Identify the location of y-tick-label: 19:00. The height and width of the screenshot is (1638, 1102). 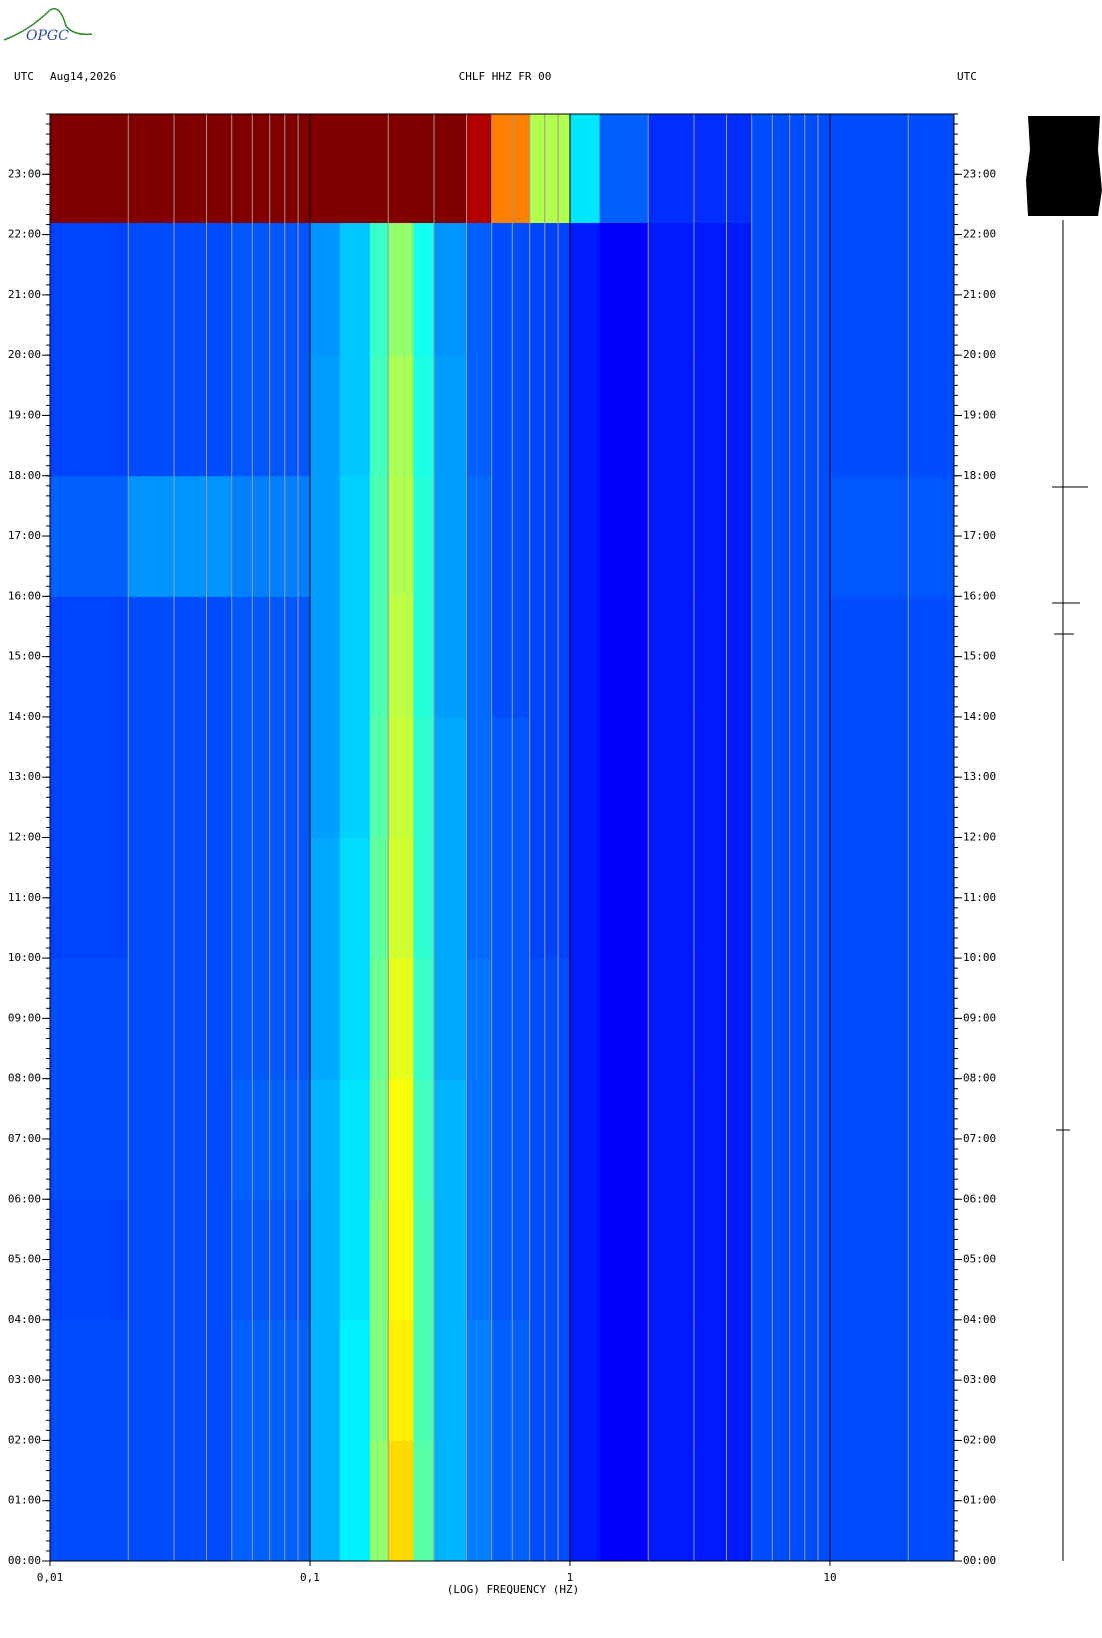
(24, 414).